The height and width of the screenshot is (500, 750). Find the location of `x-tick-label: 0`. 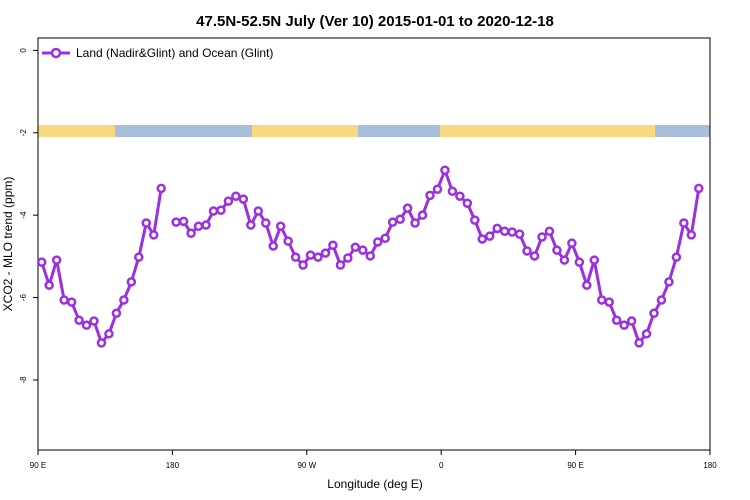

x-tick-label: 0 is located at coordinates (441, 465).